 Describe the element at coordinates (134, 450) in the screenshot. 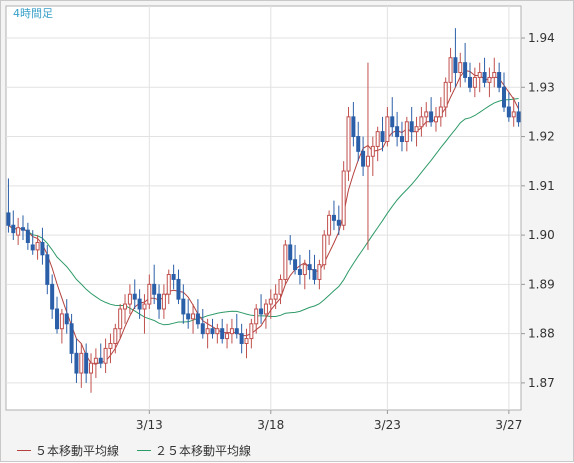

I see `legend: ５本移動平均線 ２５本移動平均線` at that location.